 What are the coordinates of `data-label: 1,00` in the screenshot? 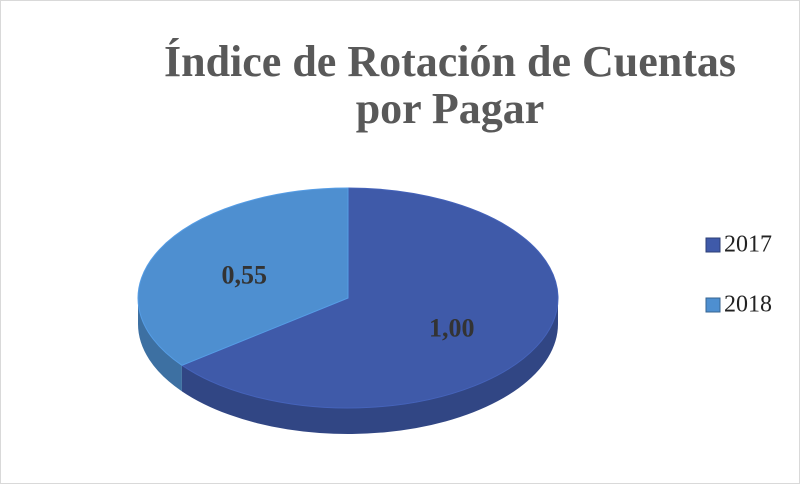 It's located at (452, 328).